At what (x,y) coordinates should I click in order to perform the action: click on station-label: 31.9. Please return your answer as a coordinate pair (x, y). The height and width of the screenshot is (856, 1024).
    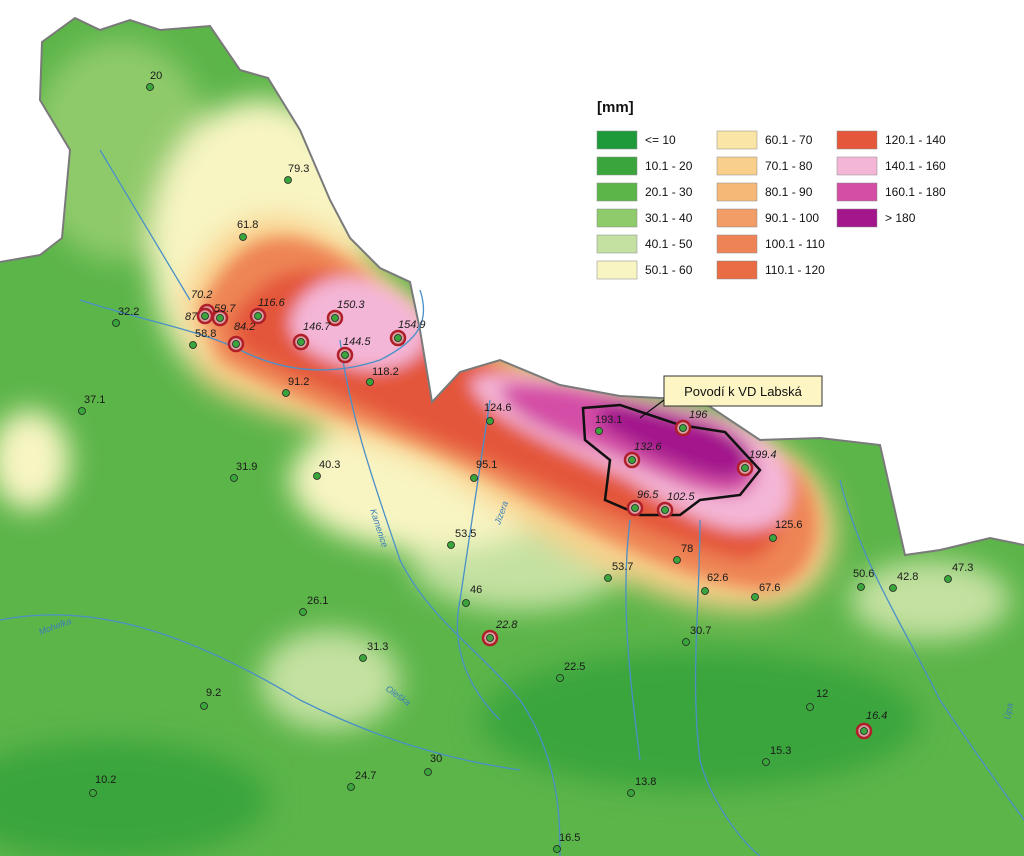
    Looking at the image, I should click on (246, 467).